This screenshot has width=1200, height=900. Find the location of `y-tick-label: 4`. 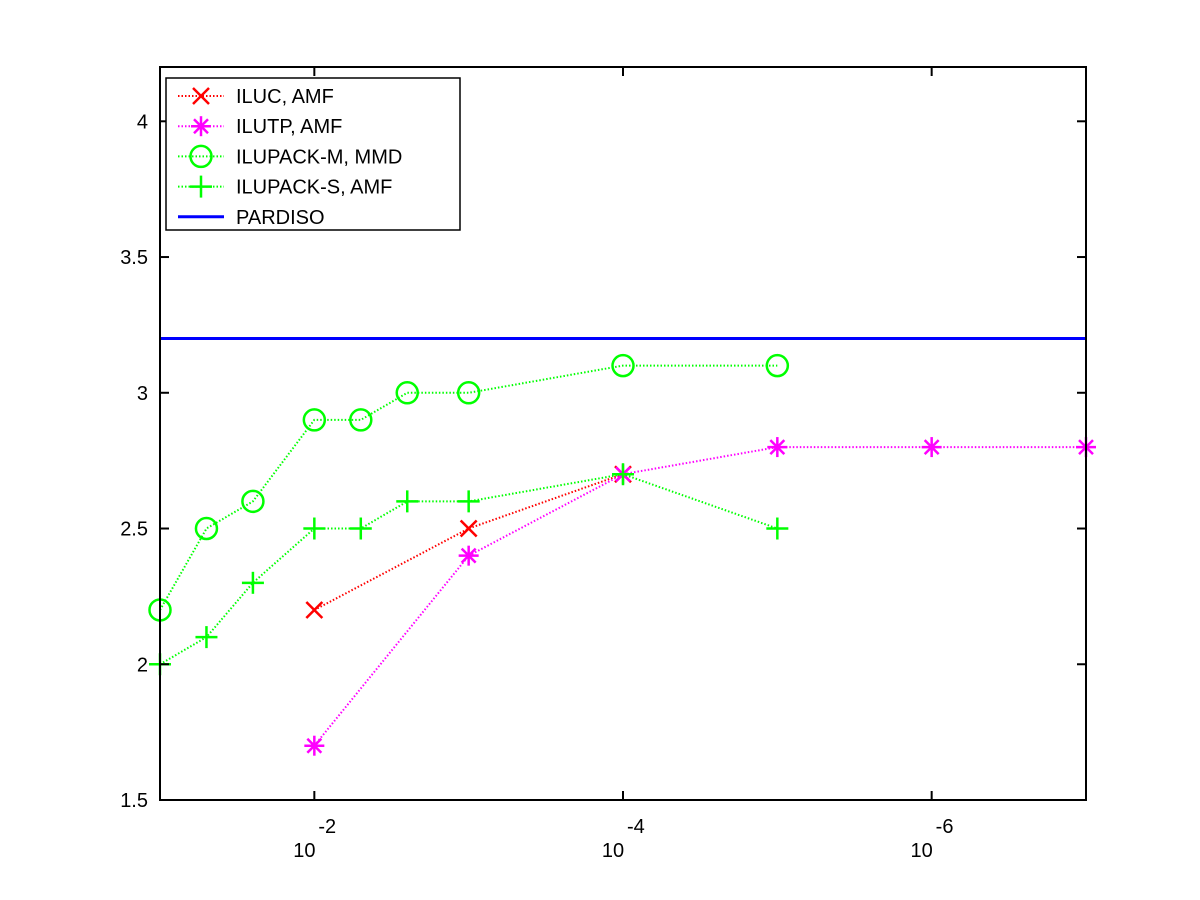

y-tick-label: 4 is located at coordinates (142, 122).